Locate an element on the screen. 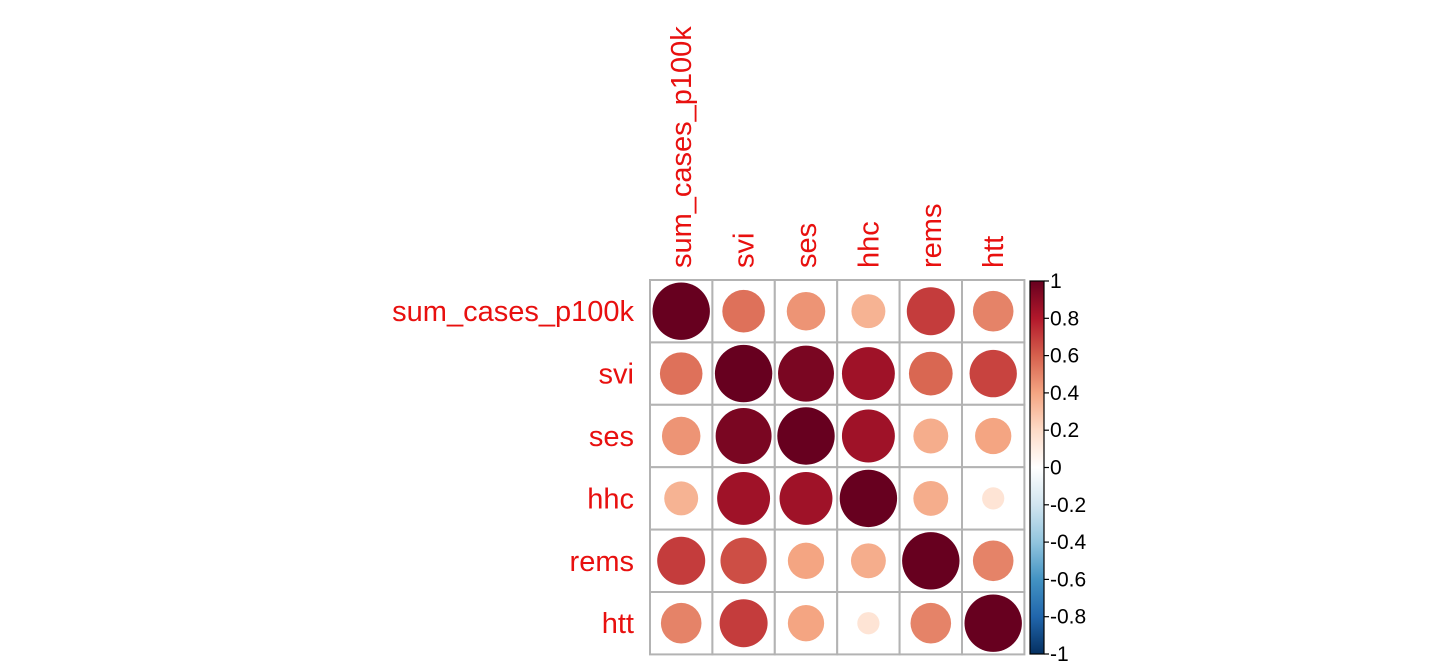 This screenshot has height=672, width=1448. legend-tick-label: -0.8 is located at coordinates (1068, 617).